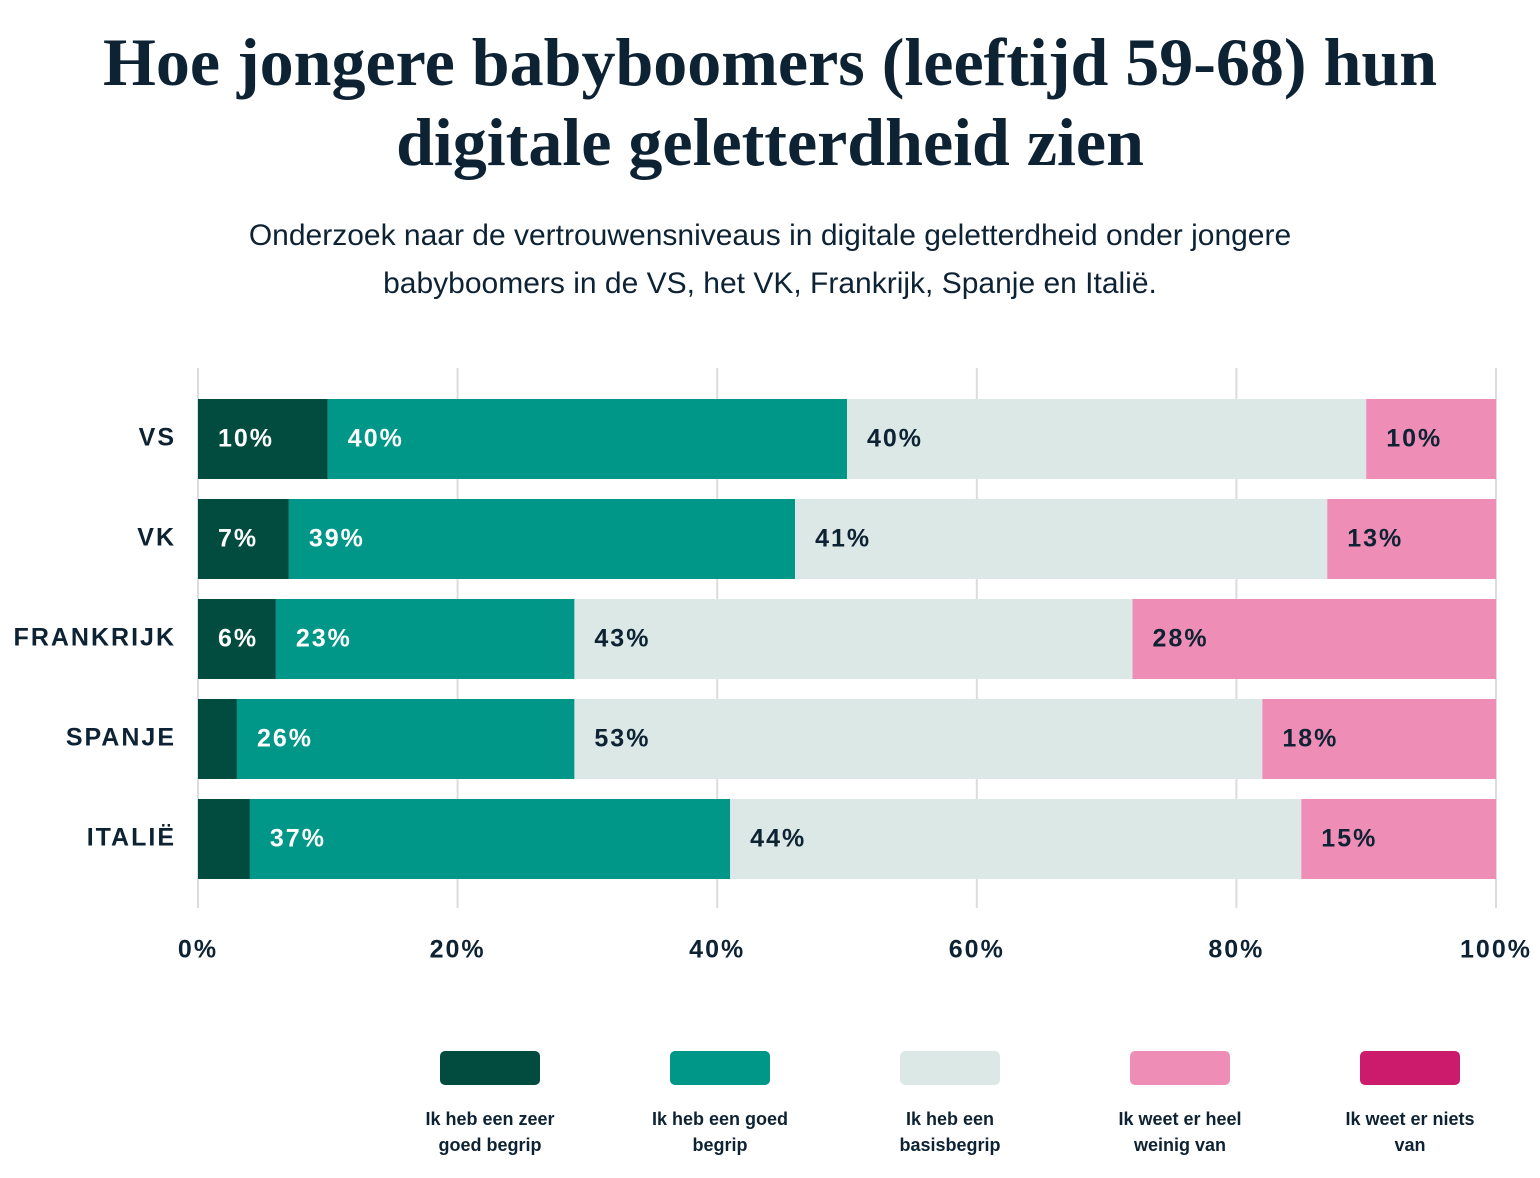 The height and width of the screenshot is (1178, 1540). Describe the element at coordinates (157, 438) in the screenshot. I see `y-tick-label: VS` at that location.